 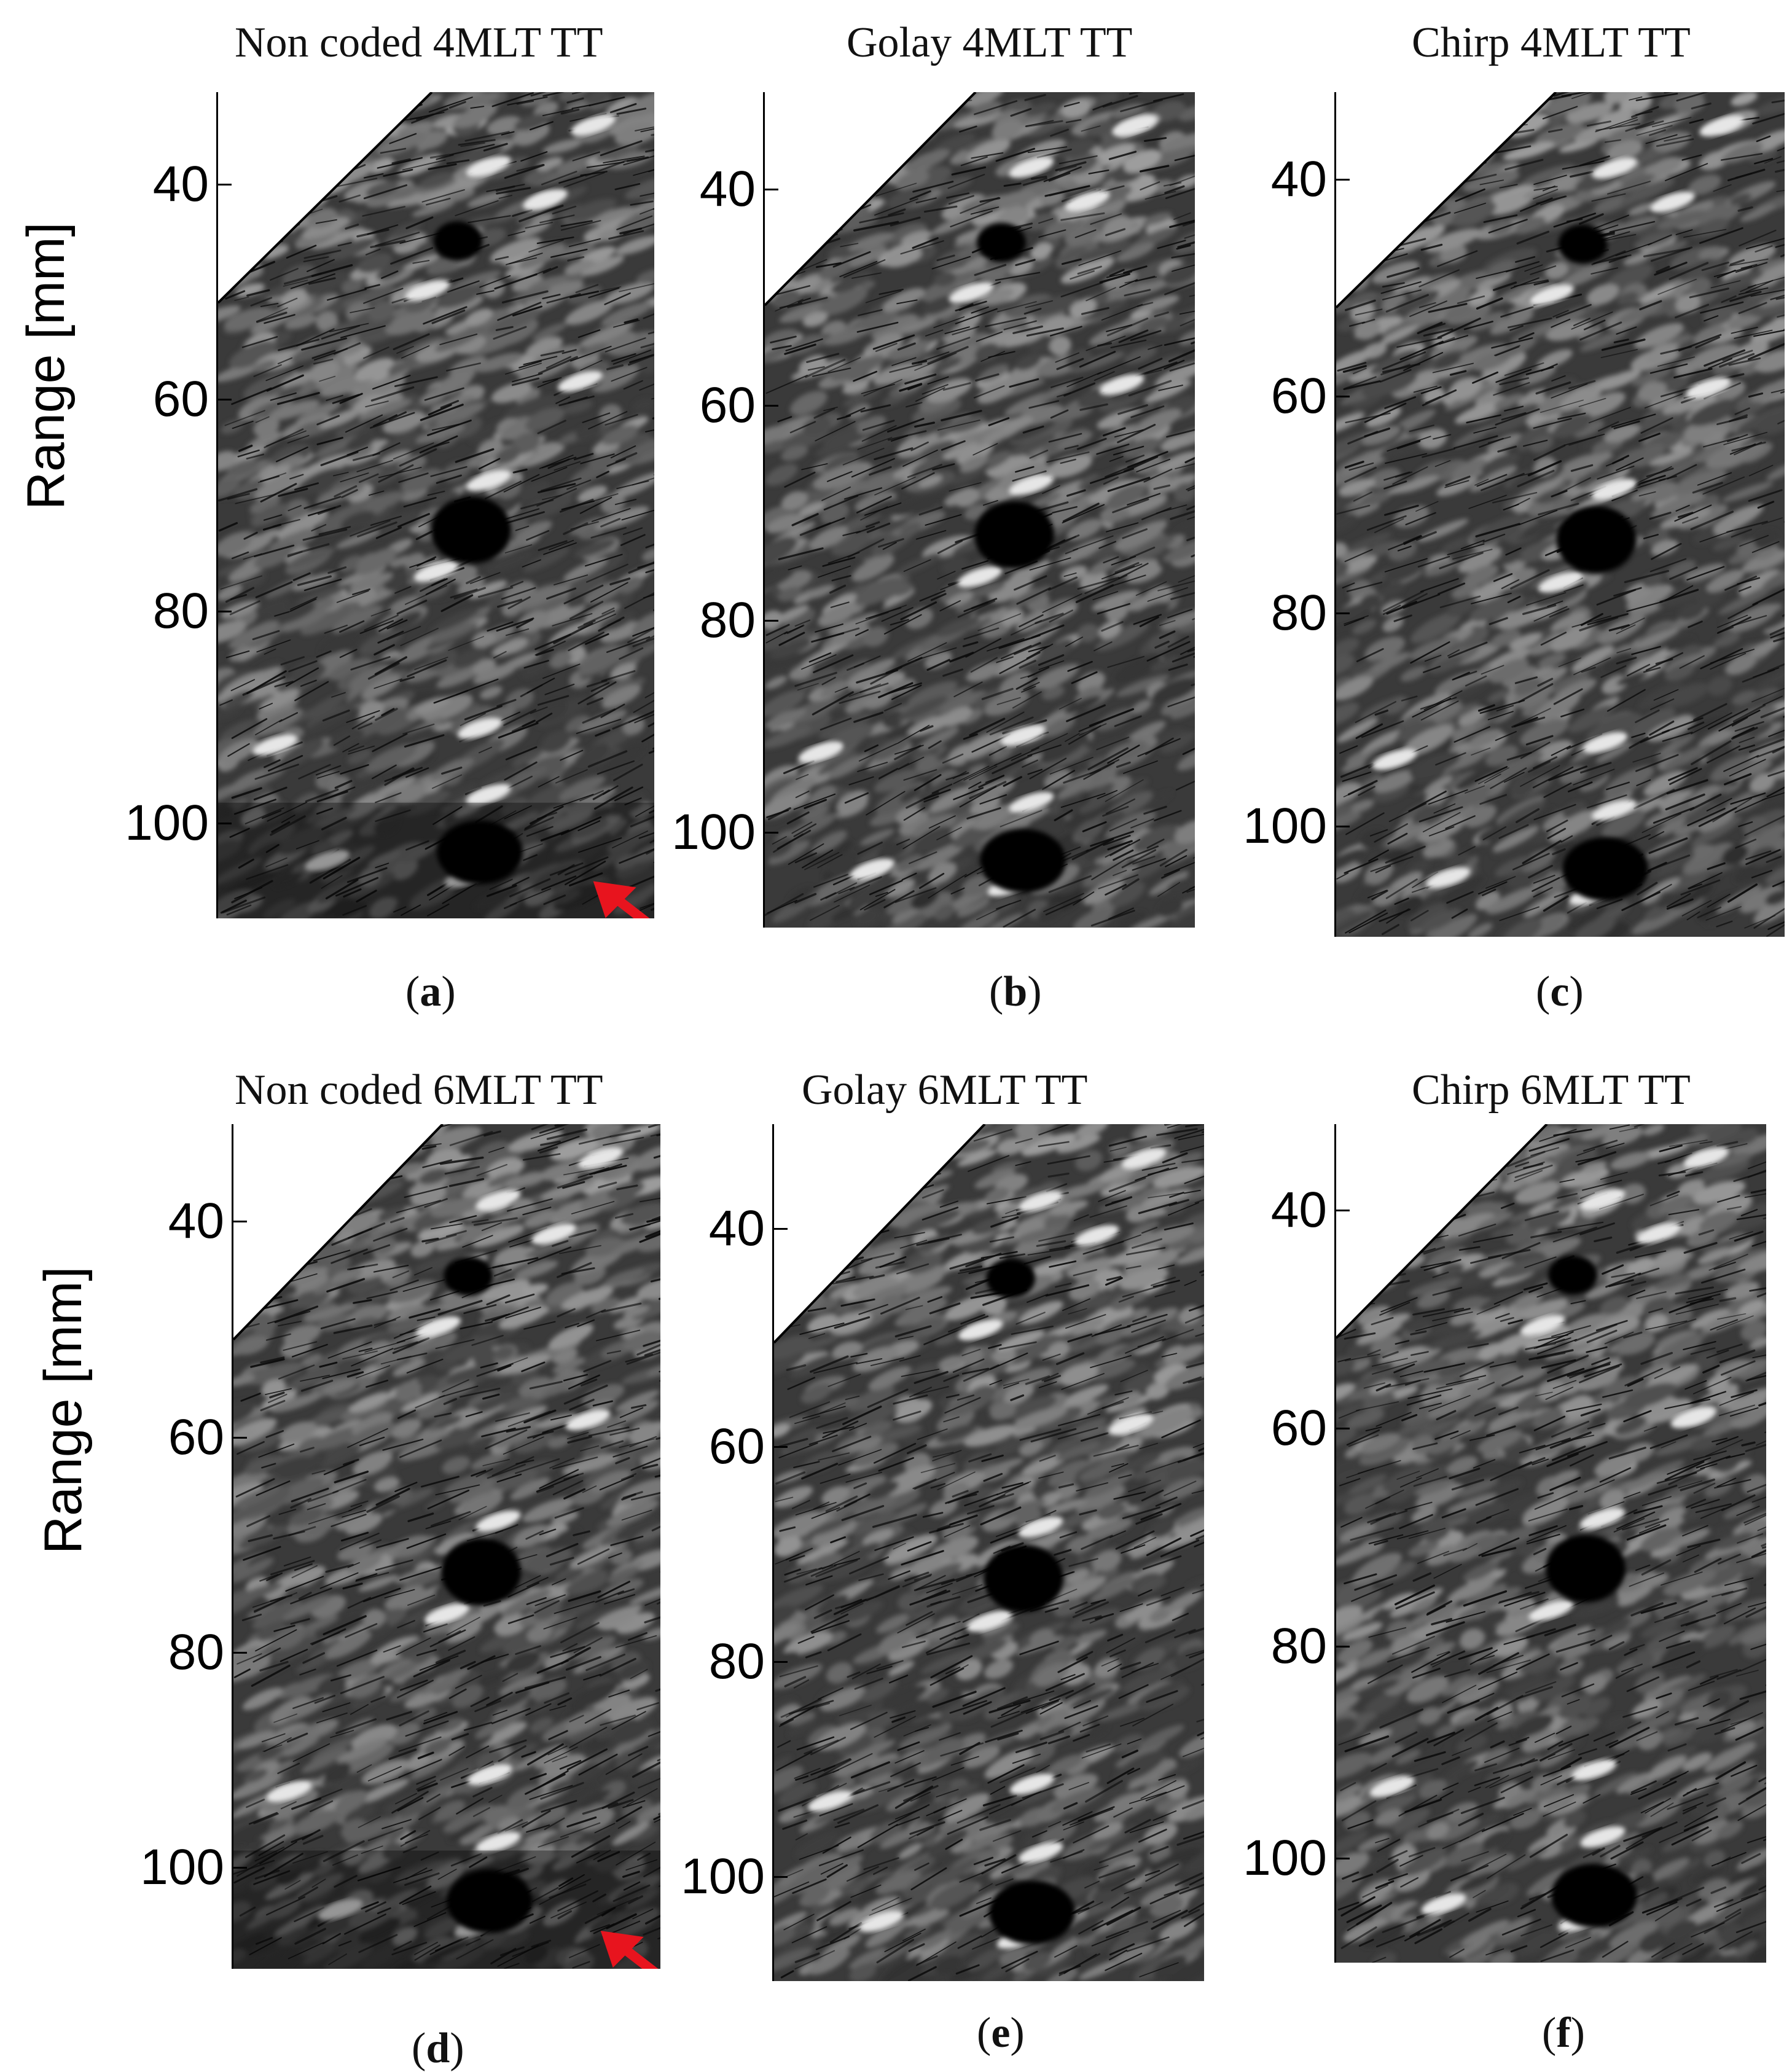 I want to click on panel-caption: (c), so click(x=1560, y=992).